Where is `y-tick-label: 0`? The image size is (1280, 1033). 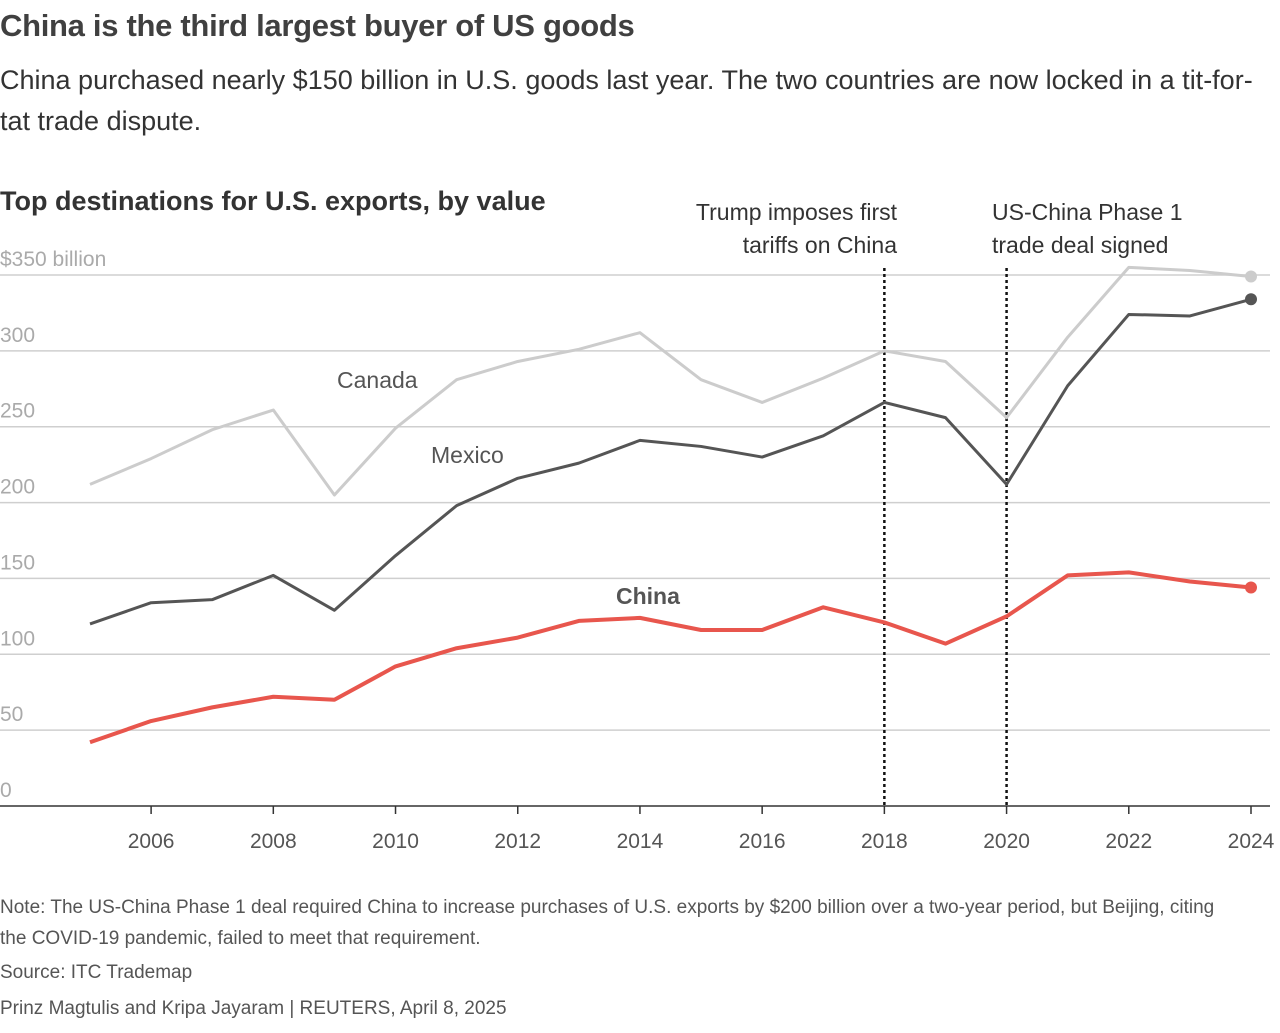 y-tick-label: 0 is located at coordinates (6, 790).